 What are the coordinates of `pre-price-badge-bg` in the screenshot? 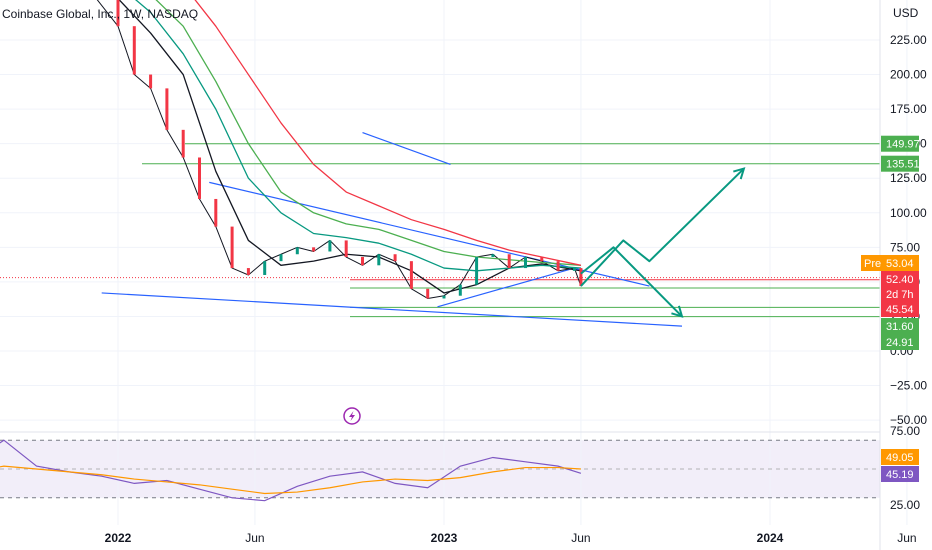 It's located at (900, 263).